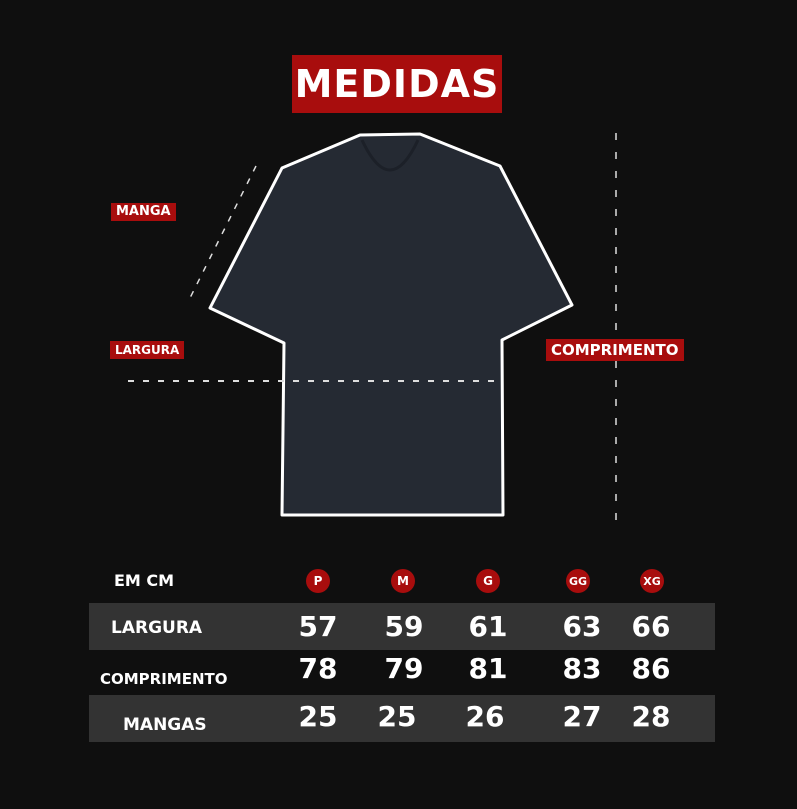  What do you see at coordinates (651, 668) in the screenshot?
I see `cell: 86` at bounding box center [651, 668].